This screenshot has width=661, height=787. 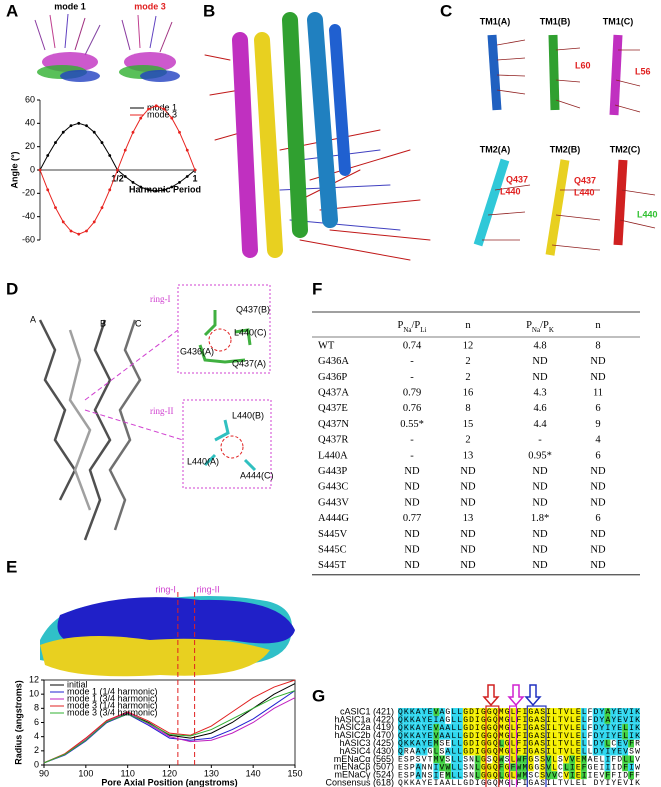 What do you see at coordinates (517, 179) in the screenshot?
I see `residue-label: Q437` at bounding box center [517, 179].